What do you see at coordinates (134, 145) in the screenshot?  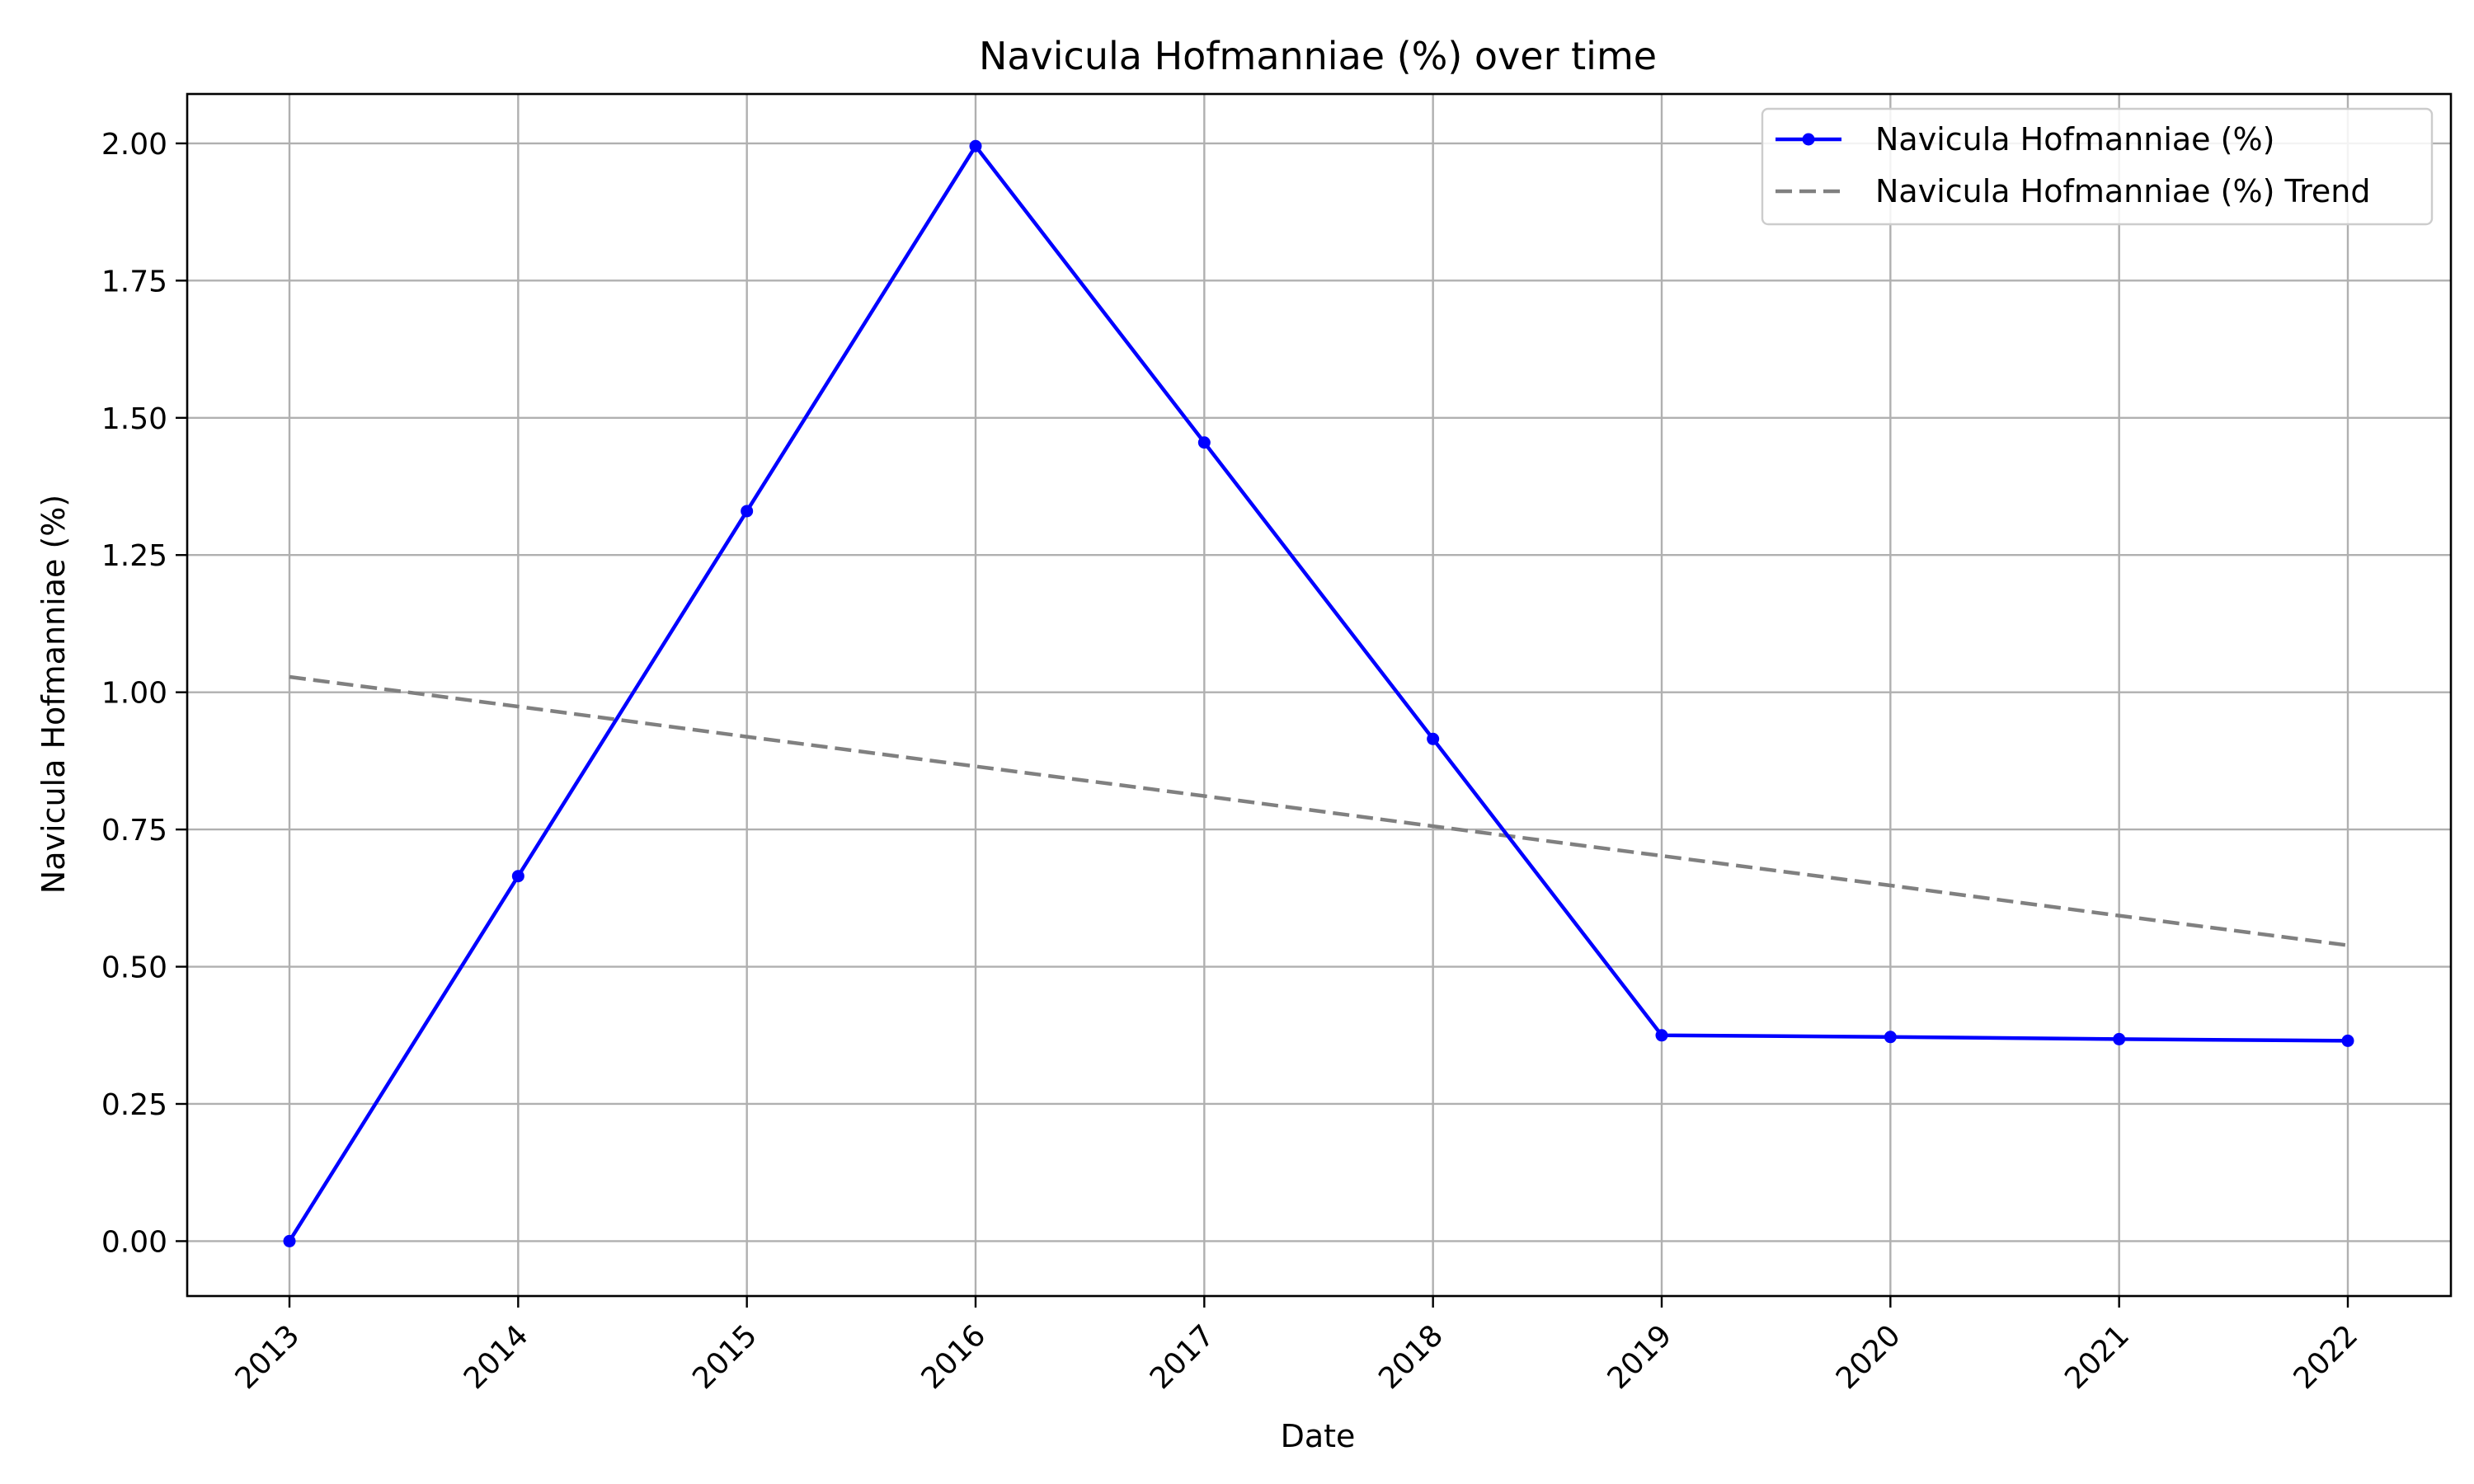 I see `y-tick-label: 2.00` at bounding box center [134, 145].